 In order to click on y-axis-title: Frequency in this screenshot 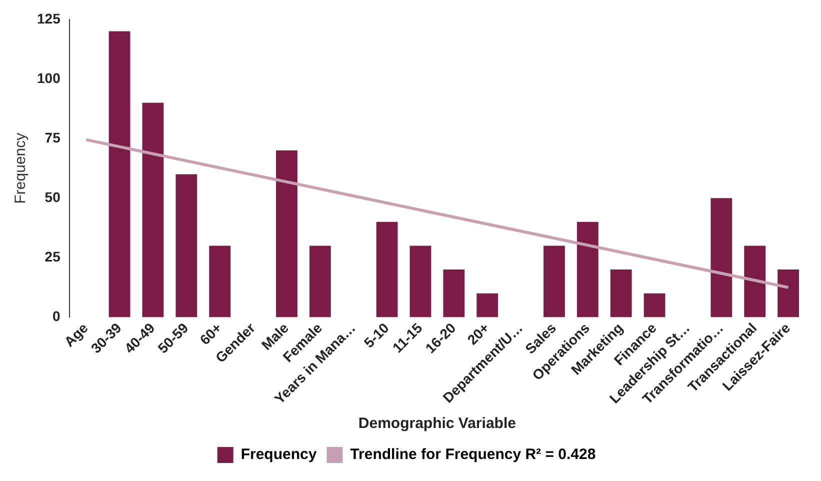, I will do `click(21, 168)`.